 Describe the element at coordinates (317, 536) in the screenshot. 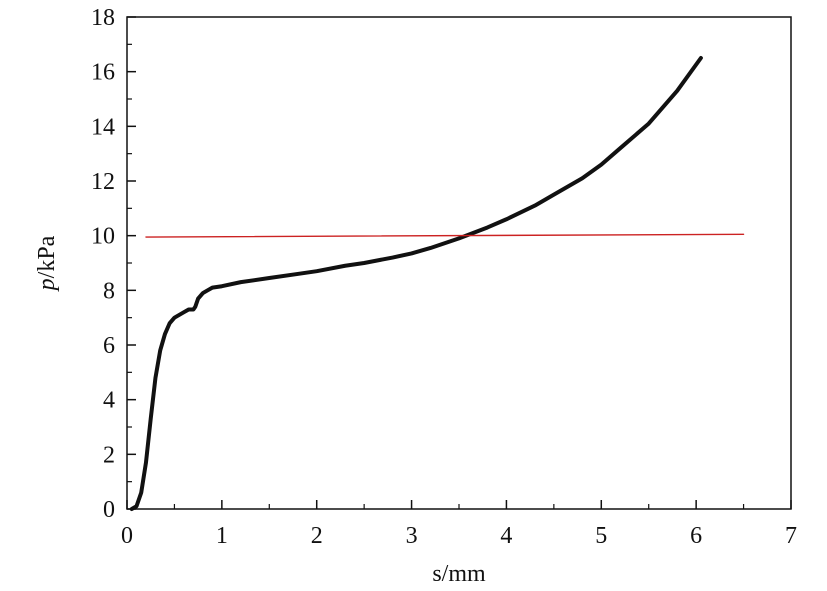

I see `x-tick-label: 2` at that location.